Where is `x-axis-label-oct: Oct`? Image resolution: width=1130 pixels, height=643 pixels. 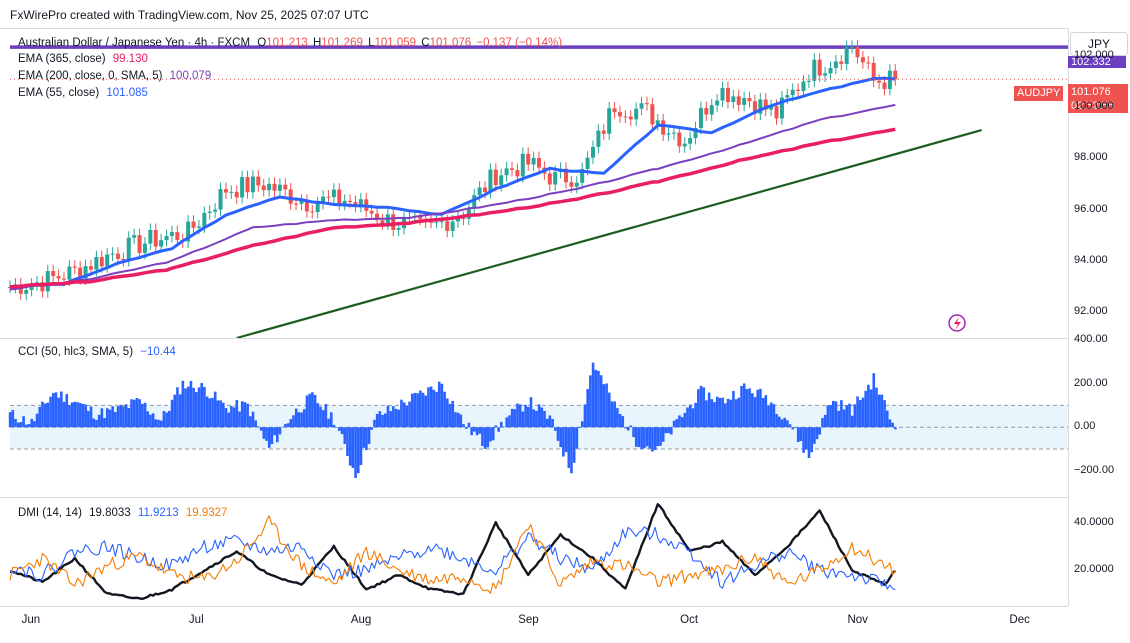
x-axis-label-oct: Oct is located at coordinates (689, 620).